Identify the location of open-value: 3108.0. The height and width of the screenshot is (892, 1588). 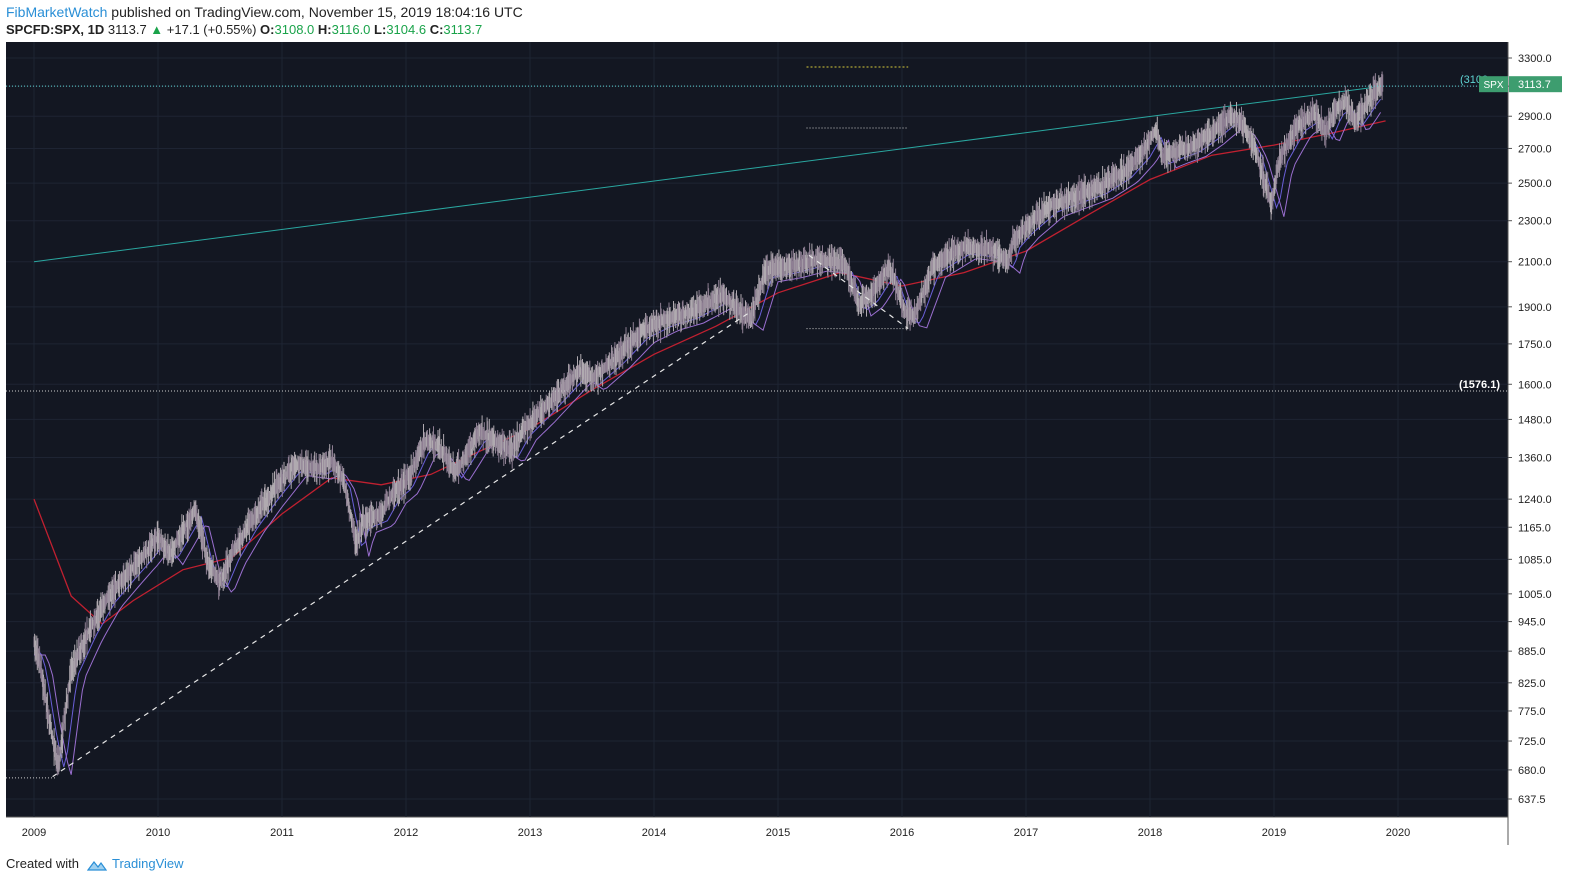
(294, 29).